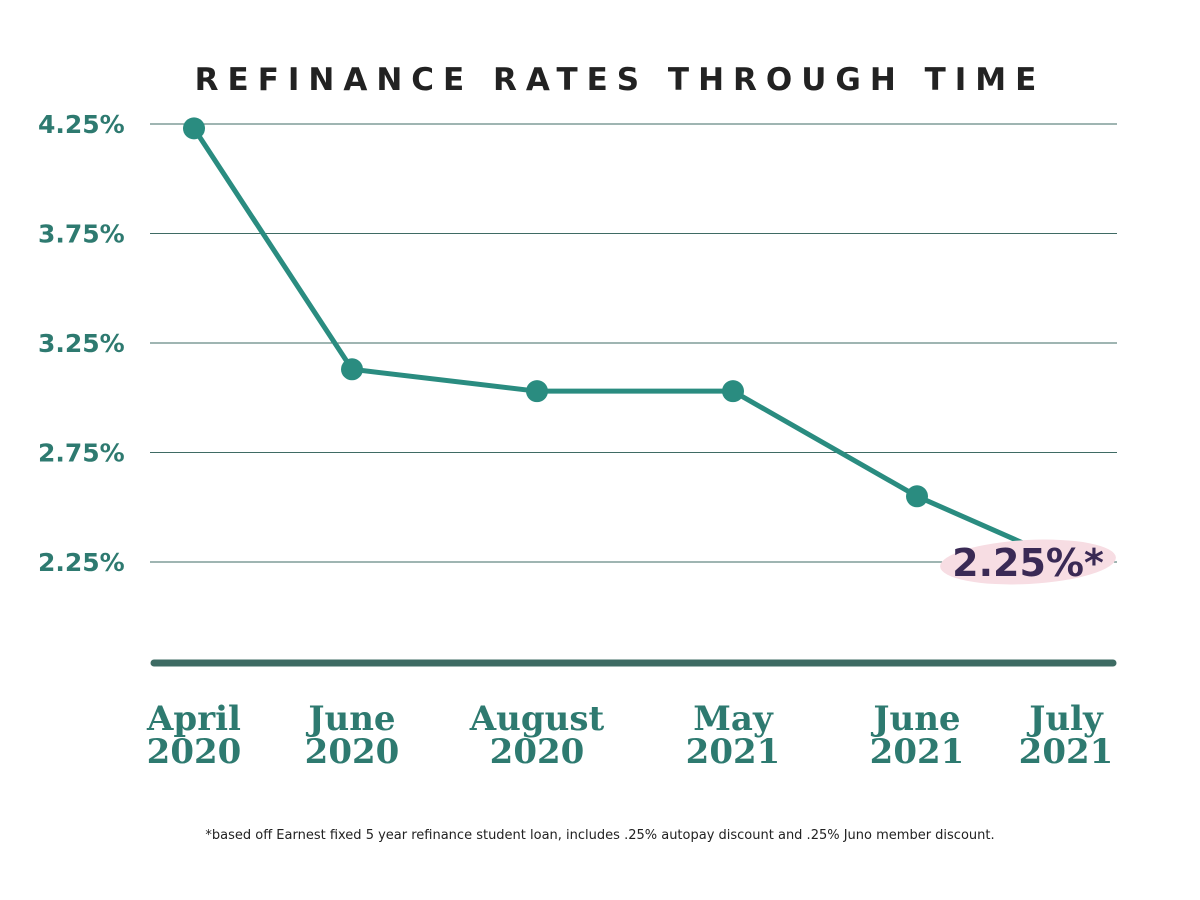 Image resolution: width=1200 pixels, height=900 pixels. What do you see at coordinates (81, 124) in the screenshot?
I see `y-tick-label: 4.25%` at bounding box center [81, 124].